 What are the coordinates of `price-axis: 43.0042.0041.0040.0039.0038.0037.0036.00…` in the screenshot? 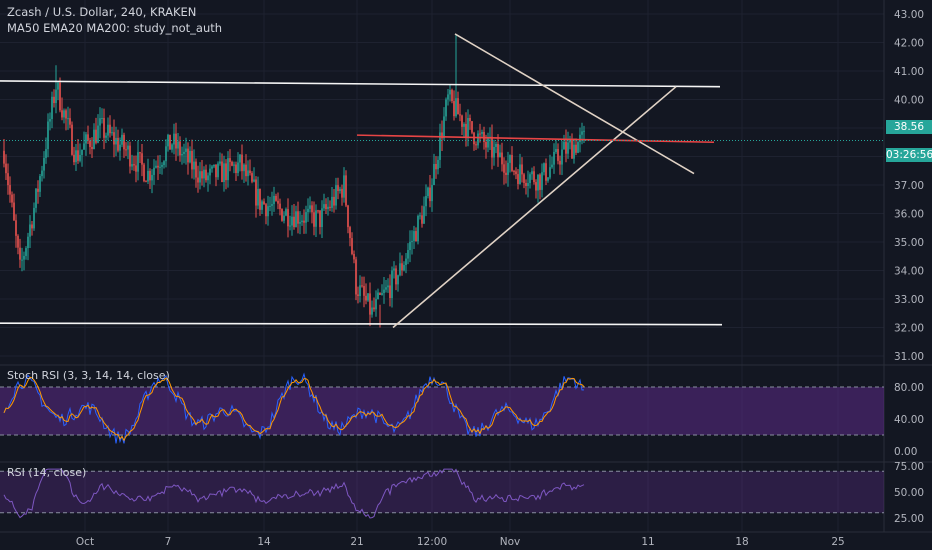 It's located at (909, 267).